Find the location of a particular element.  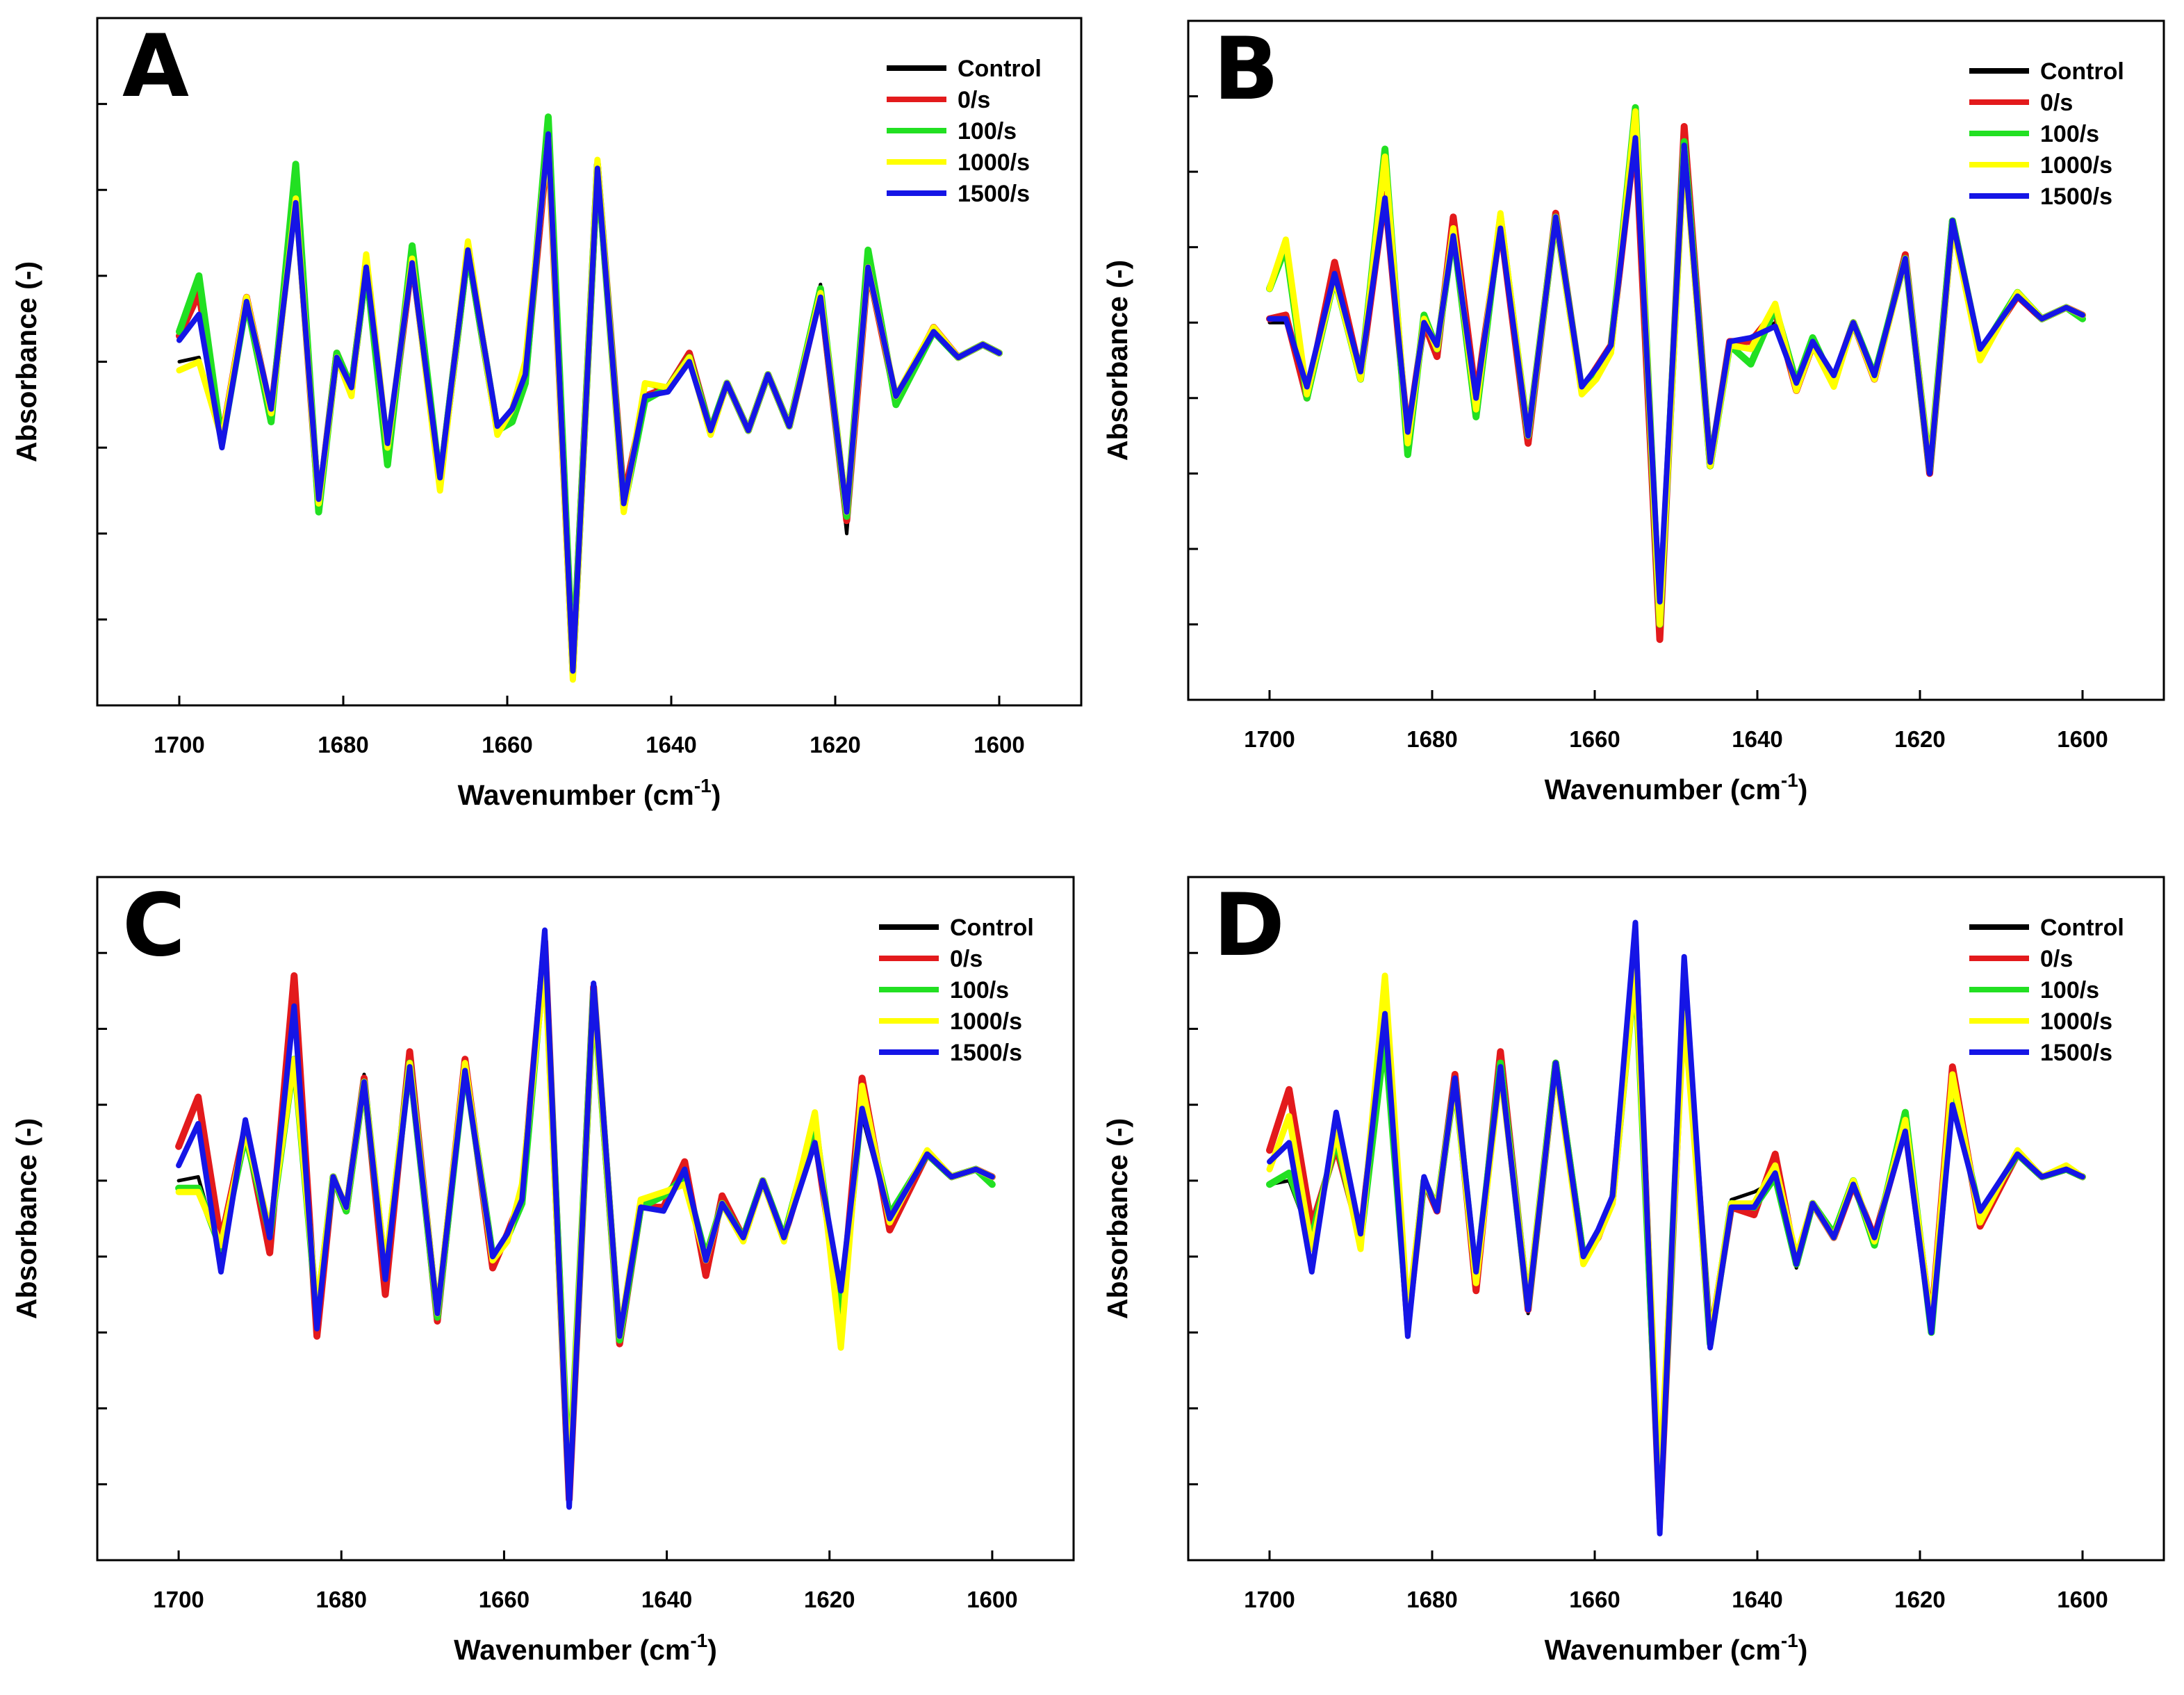

panel-letter: D is located at coordinates (1249, 926).